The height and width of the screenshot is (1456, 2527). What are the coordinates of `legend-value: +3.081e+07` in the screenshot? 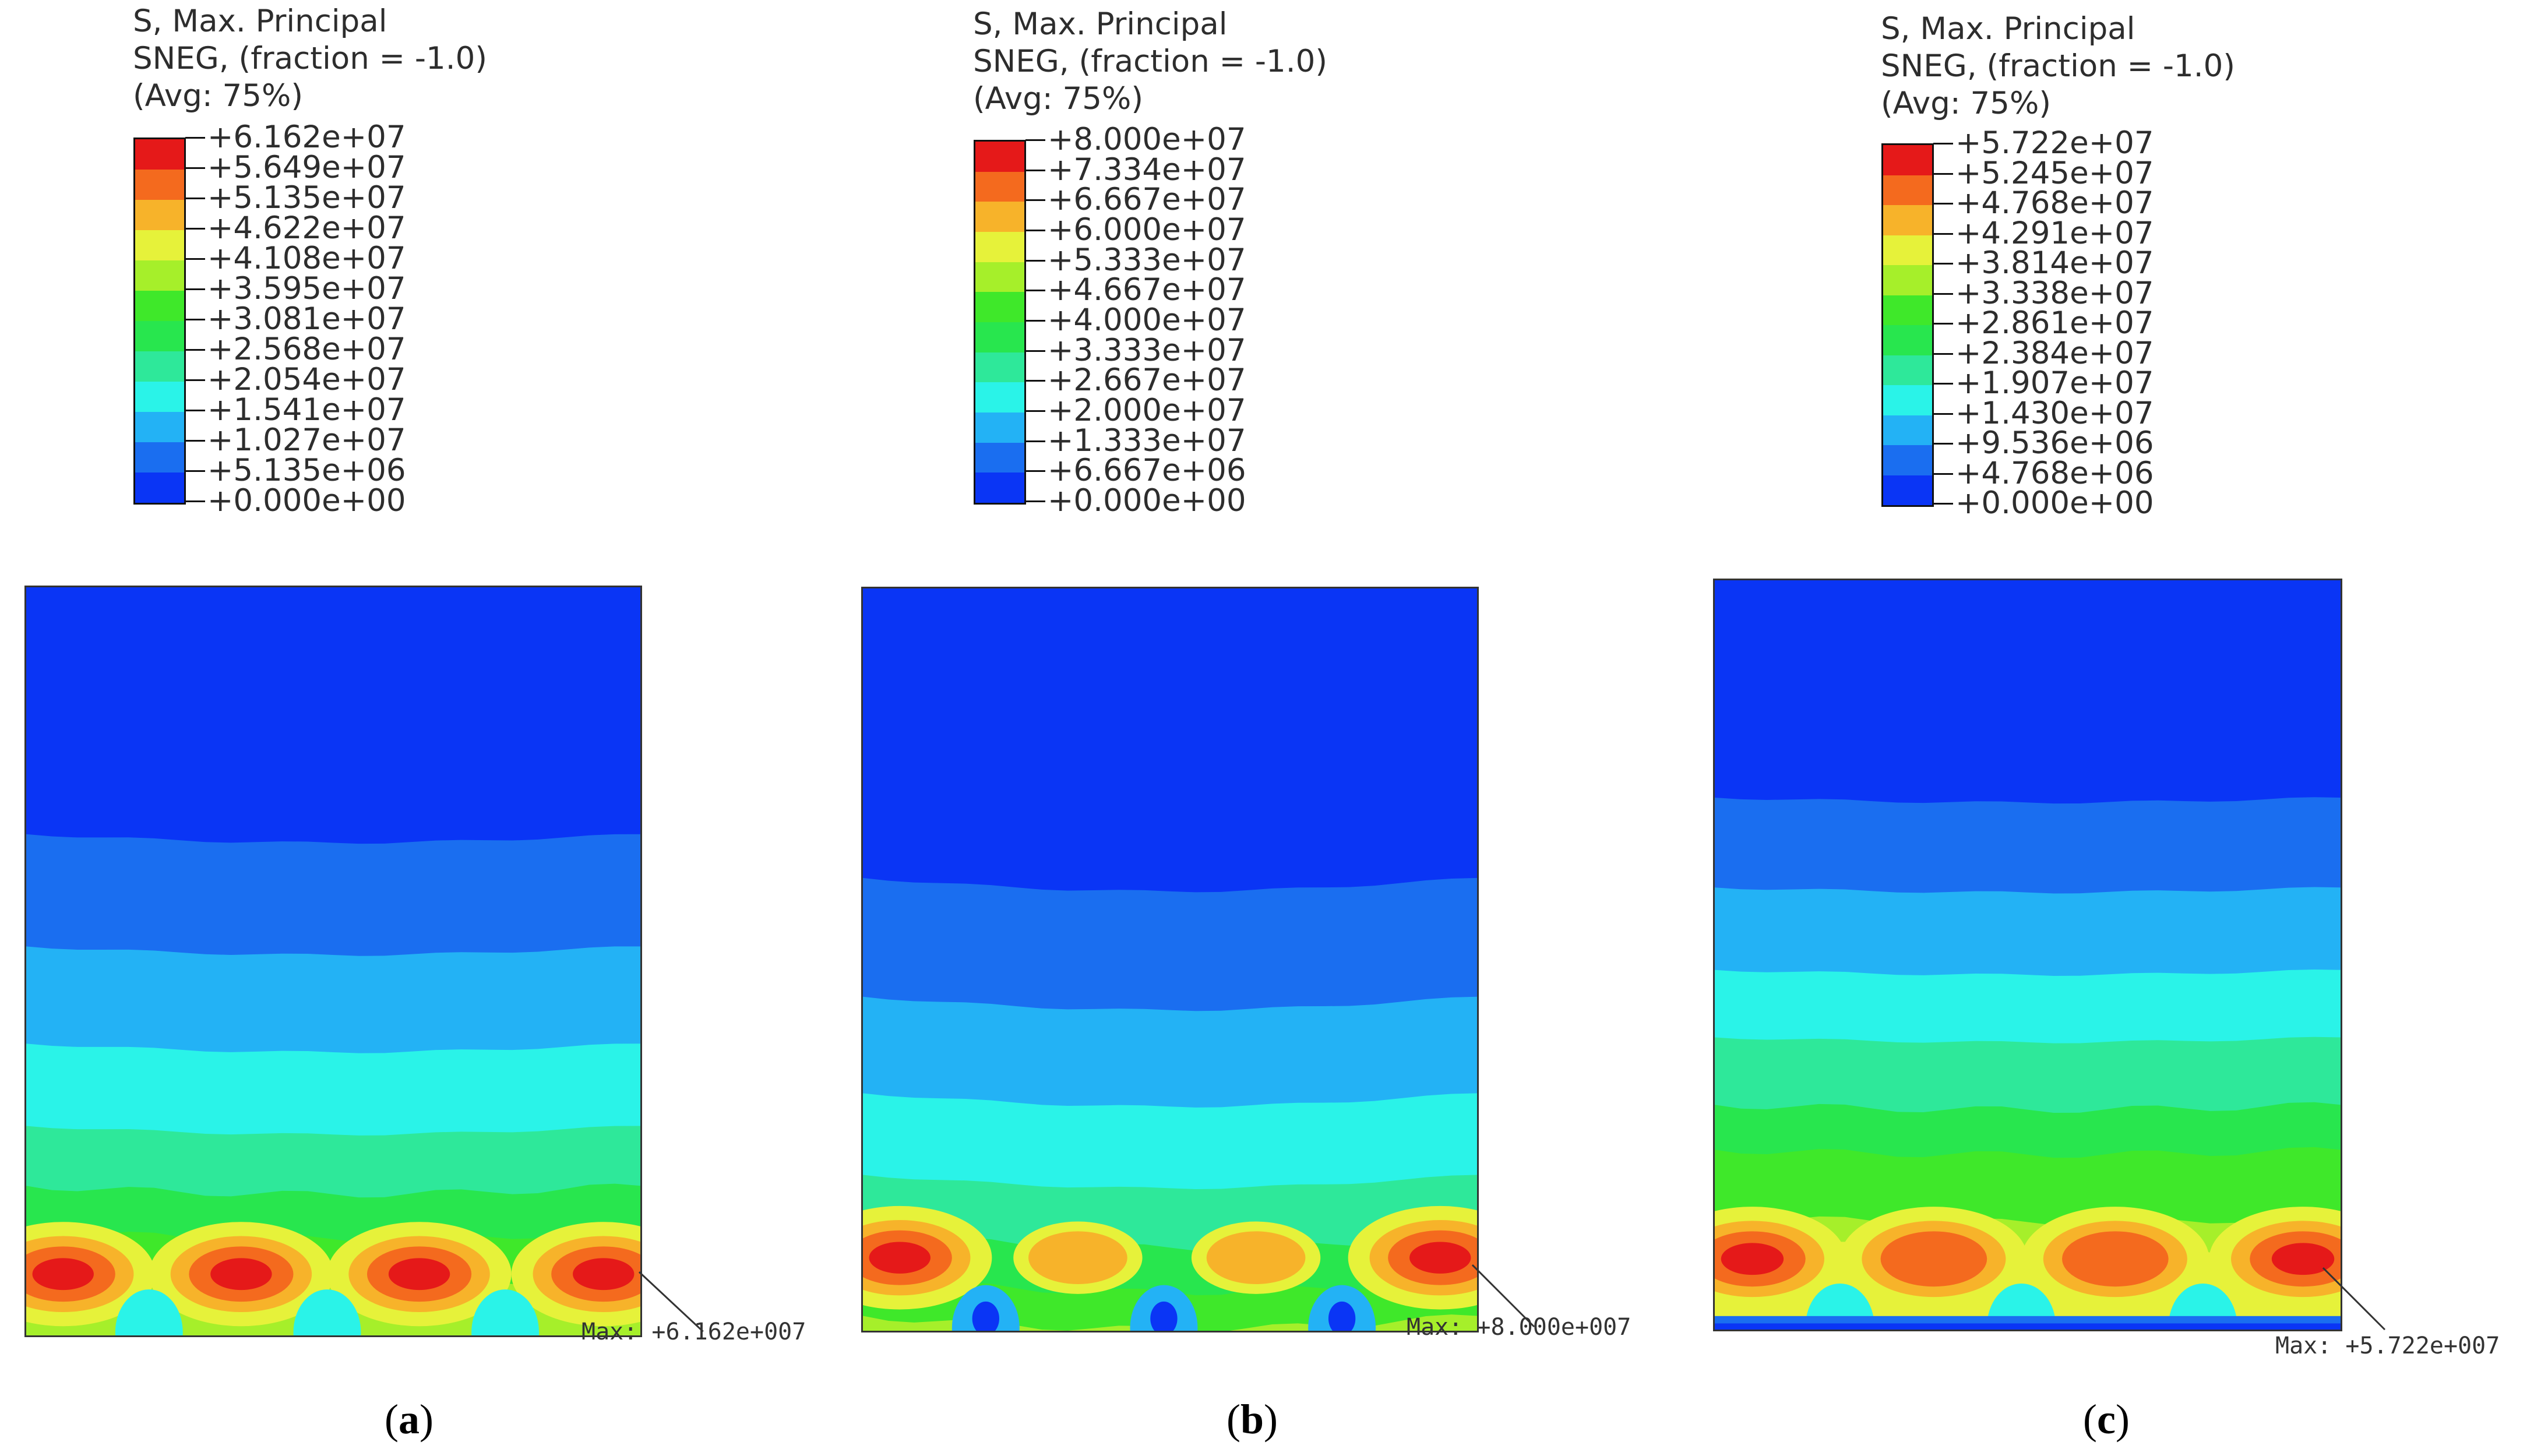 It's located at (306, 319).